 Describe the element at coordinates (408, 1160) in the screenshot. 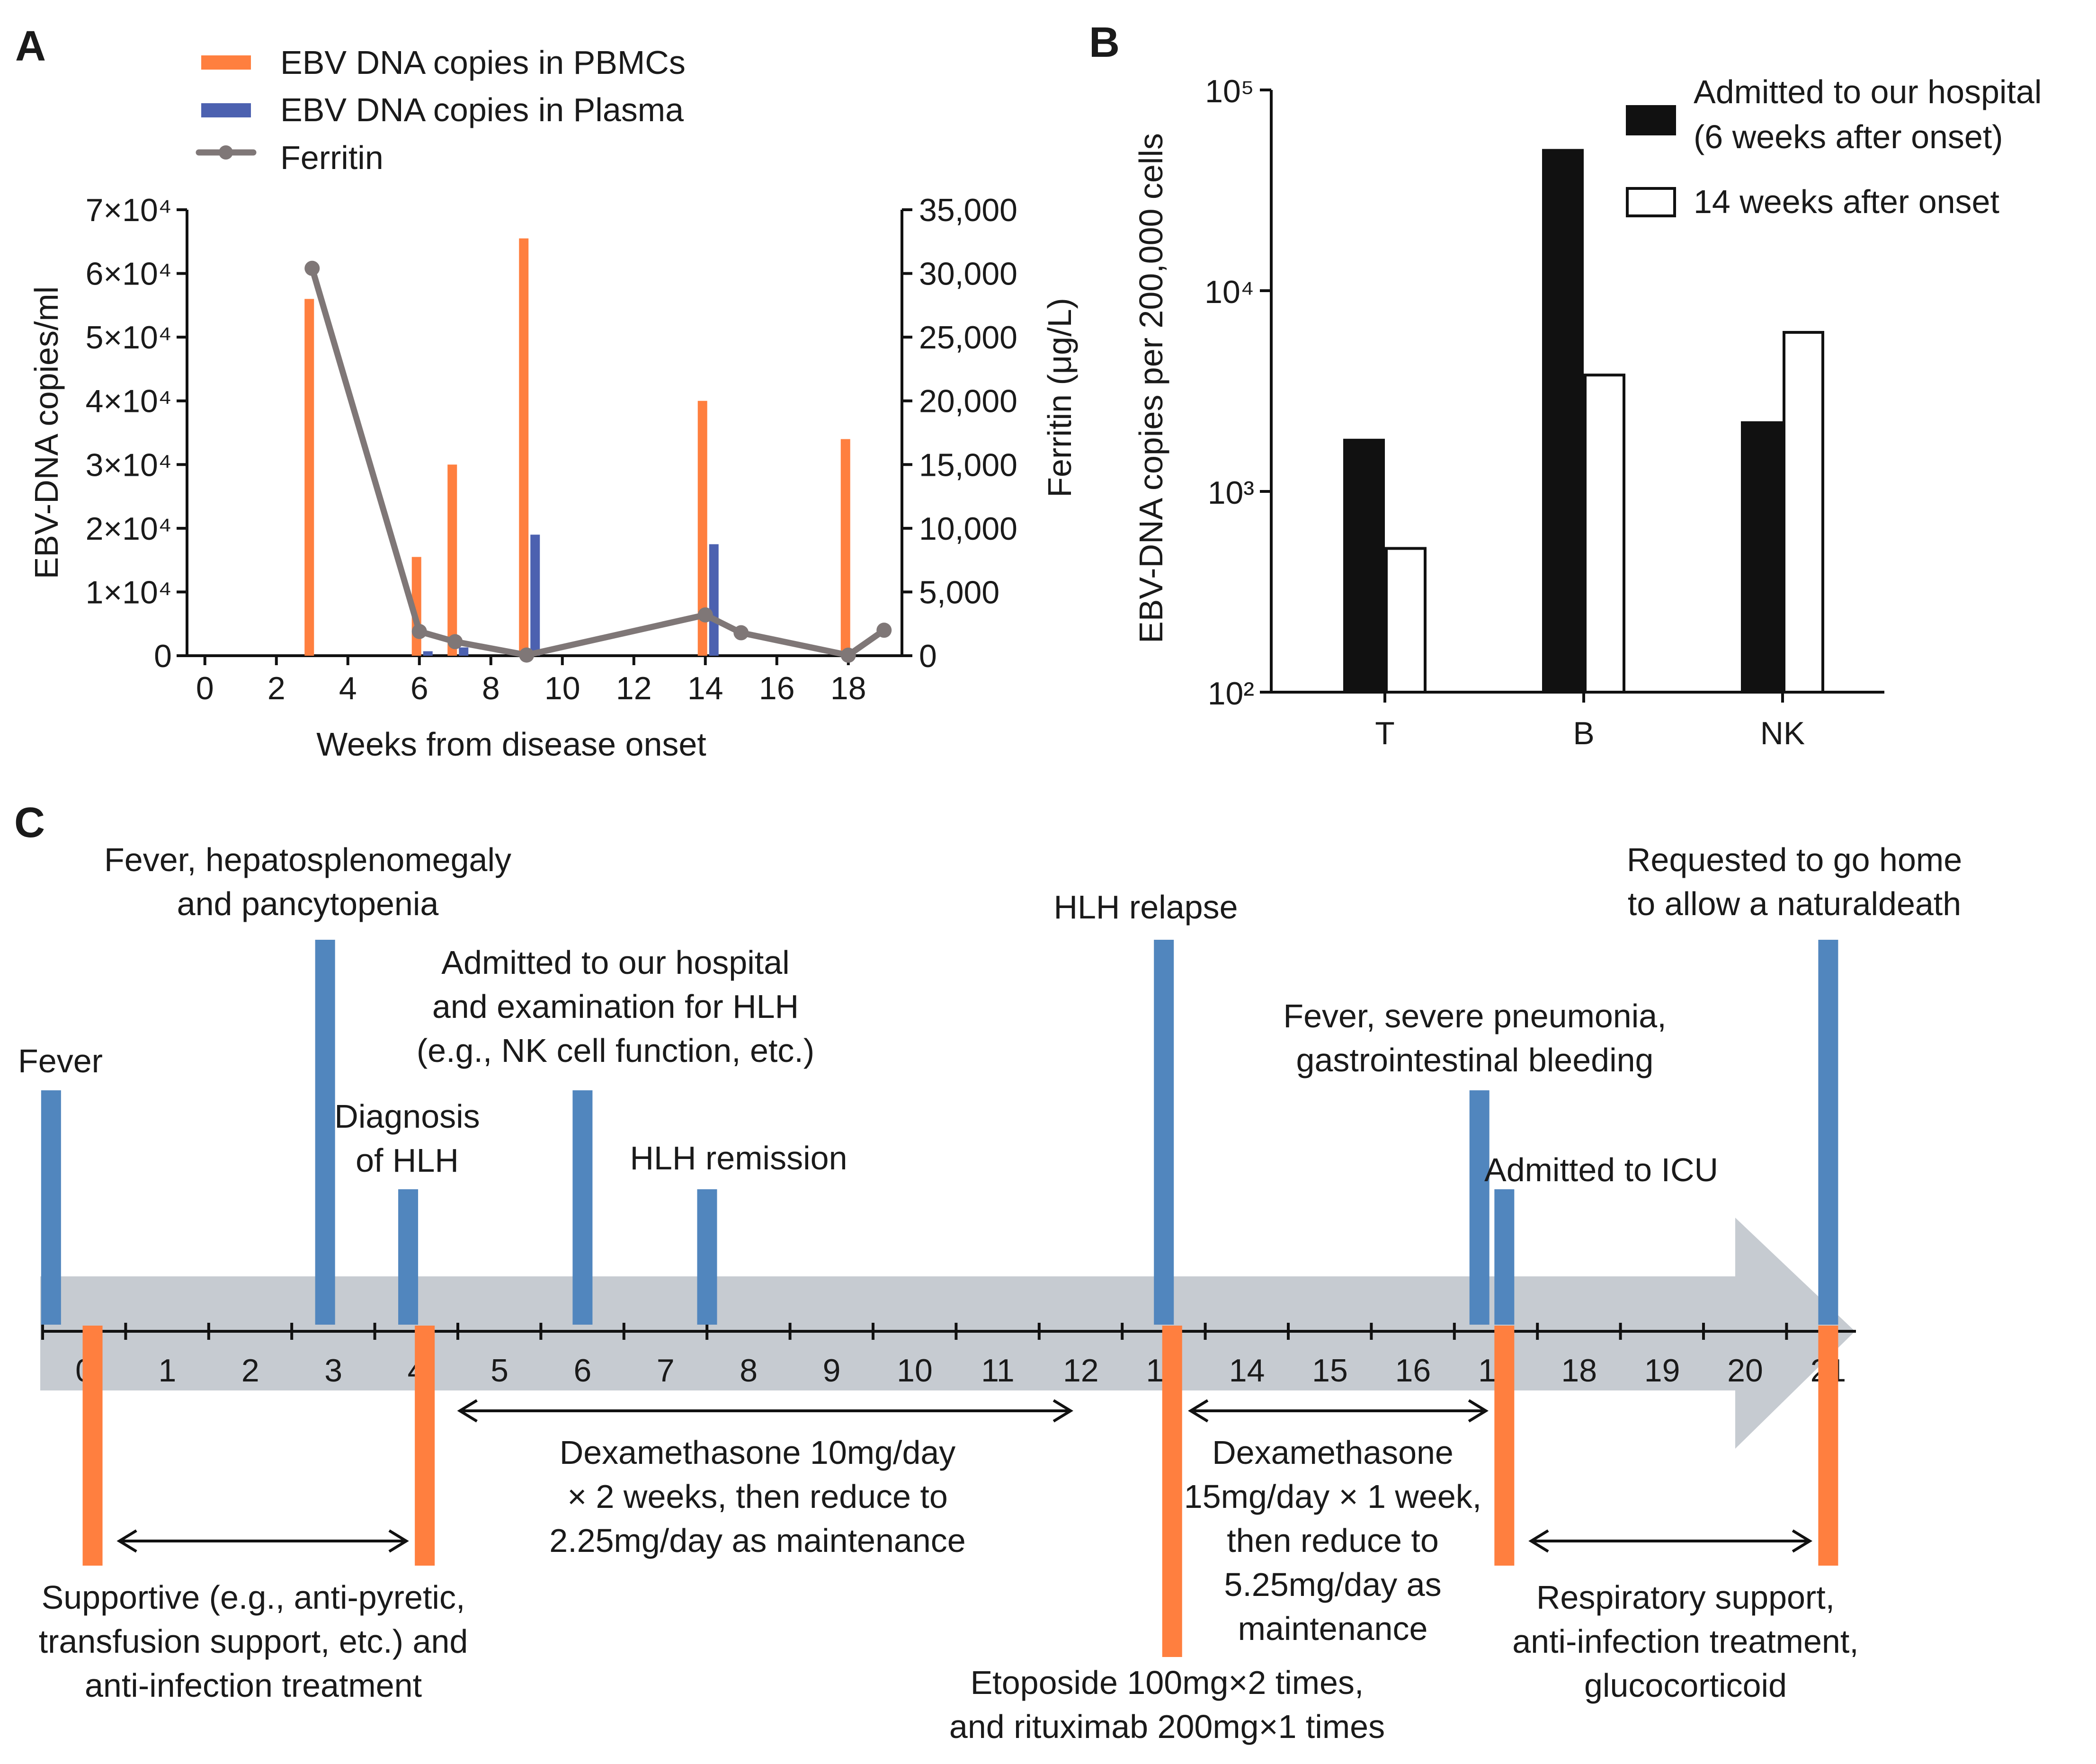

I see `event-label: of HLH` at that location.